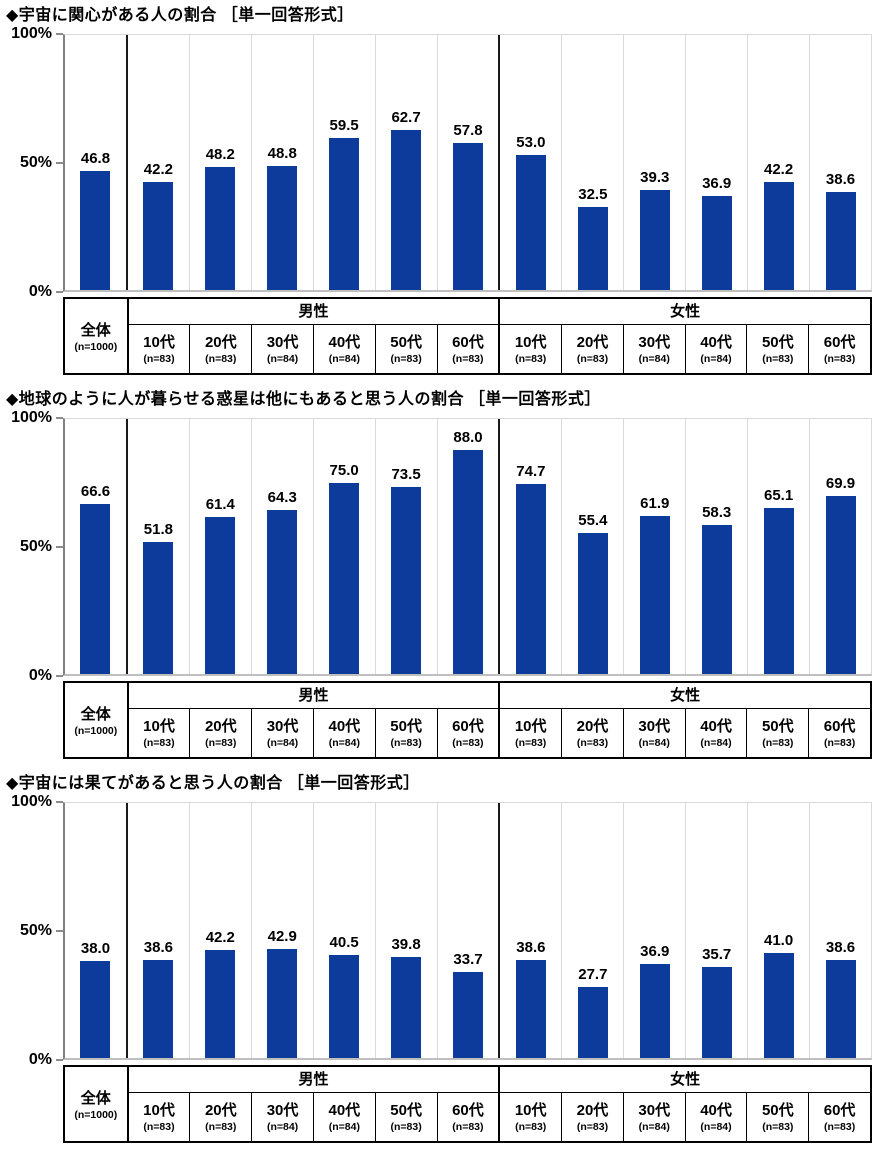 This screenshot has width=880, height=1170. What do you see at coordinates (313, 696) in the screenshot?
I see `group-header-label: 男性` at bounding box center [313, 696].